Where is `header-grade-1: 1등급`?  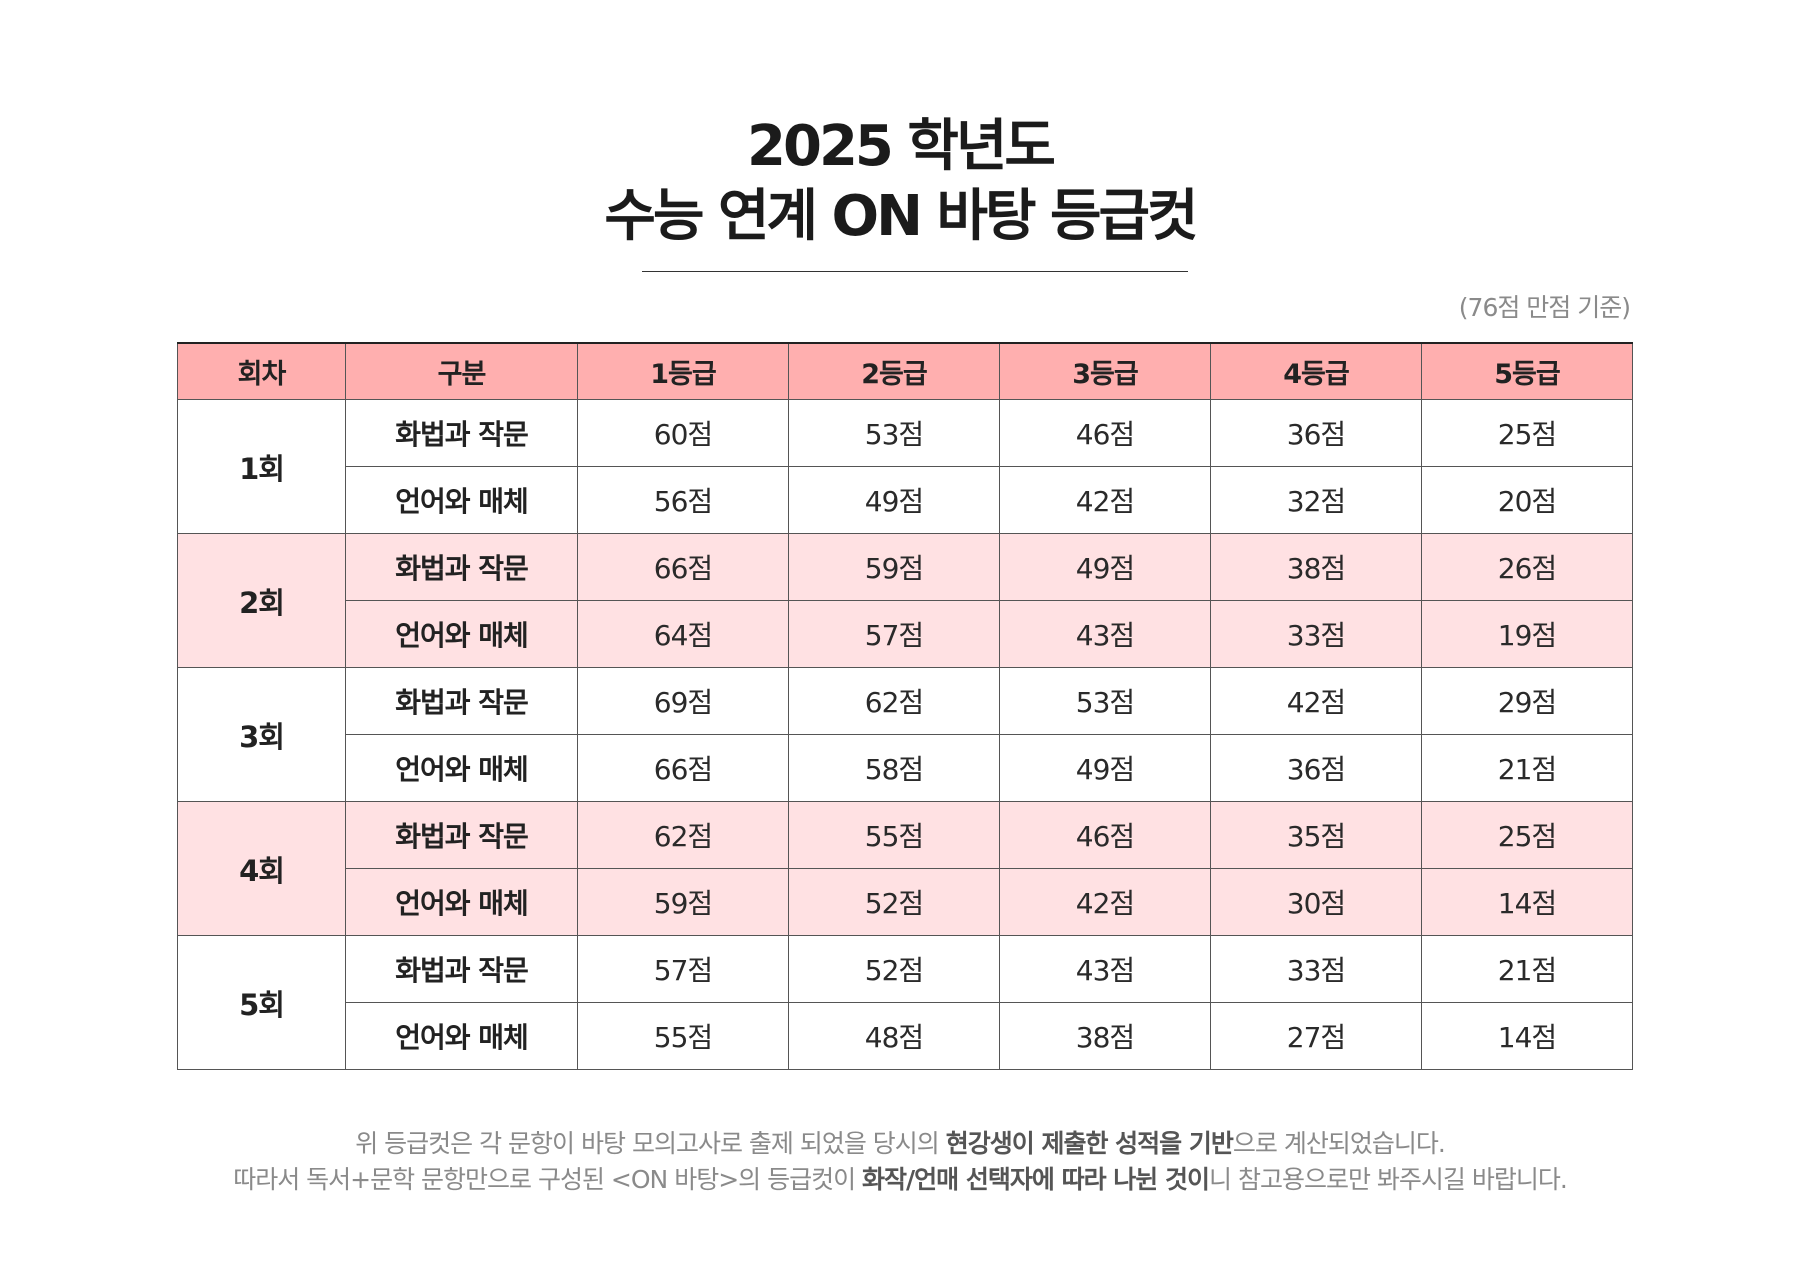
header-grade-1: 1등급 is located at coordinates (683, 371).